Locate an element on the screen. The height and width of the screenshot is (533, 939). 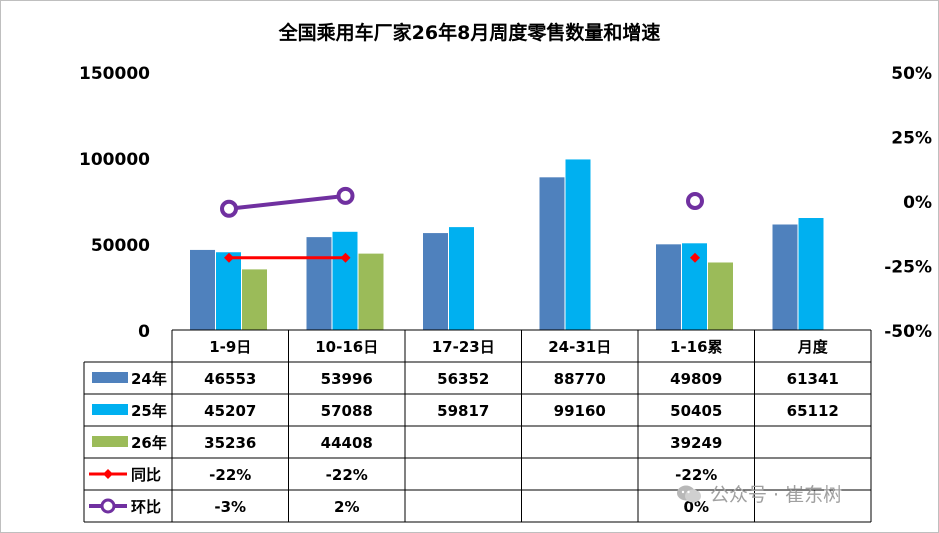
data-label: 88770 is located at coordinates (580, 379).